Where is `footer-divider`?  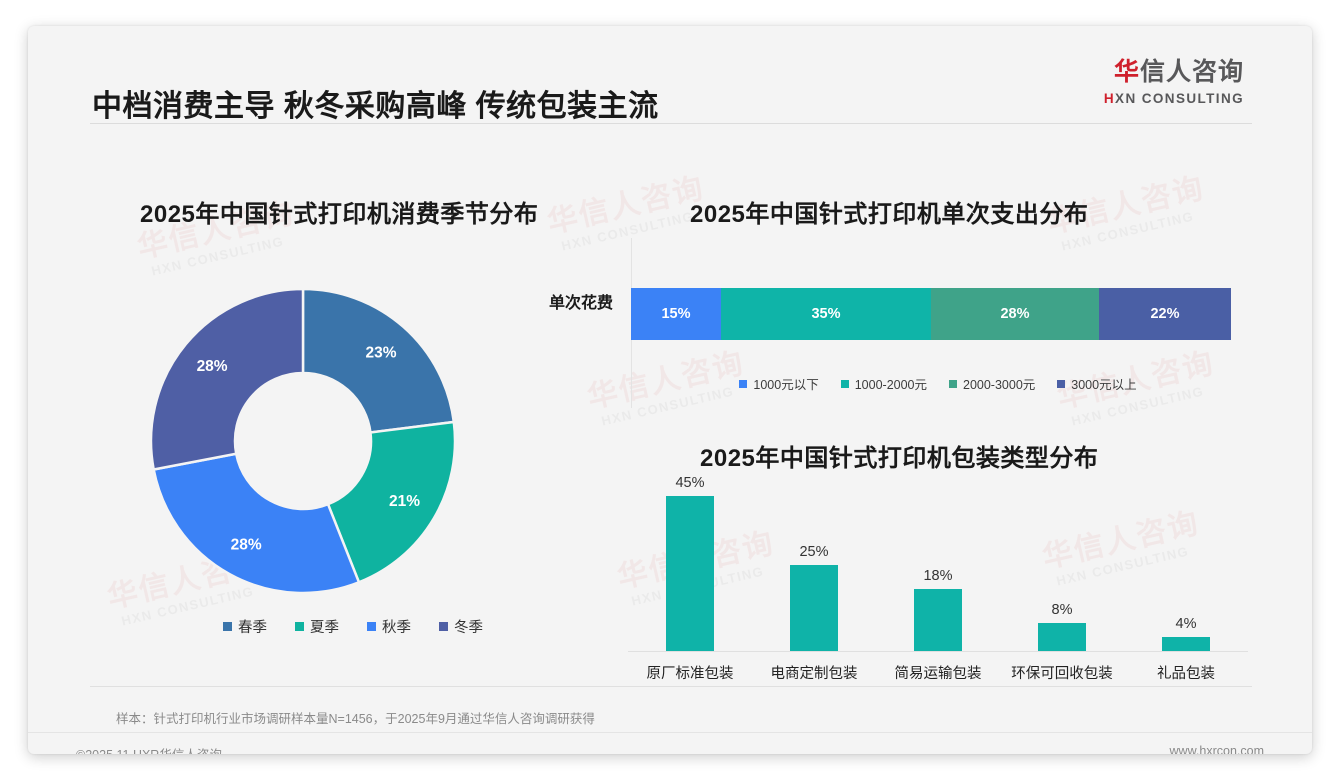
footer-divider is located at coordinates (670, 732).